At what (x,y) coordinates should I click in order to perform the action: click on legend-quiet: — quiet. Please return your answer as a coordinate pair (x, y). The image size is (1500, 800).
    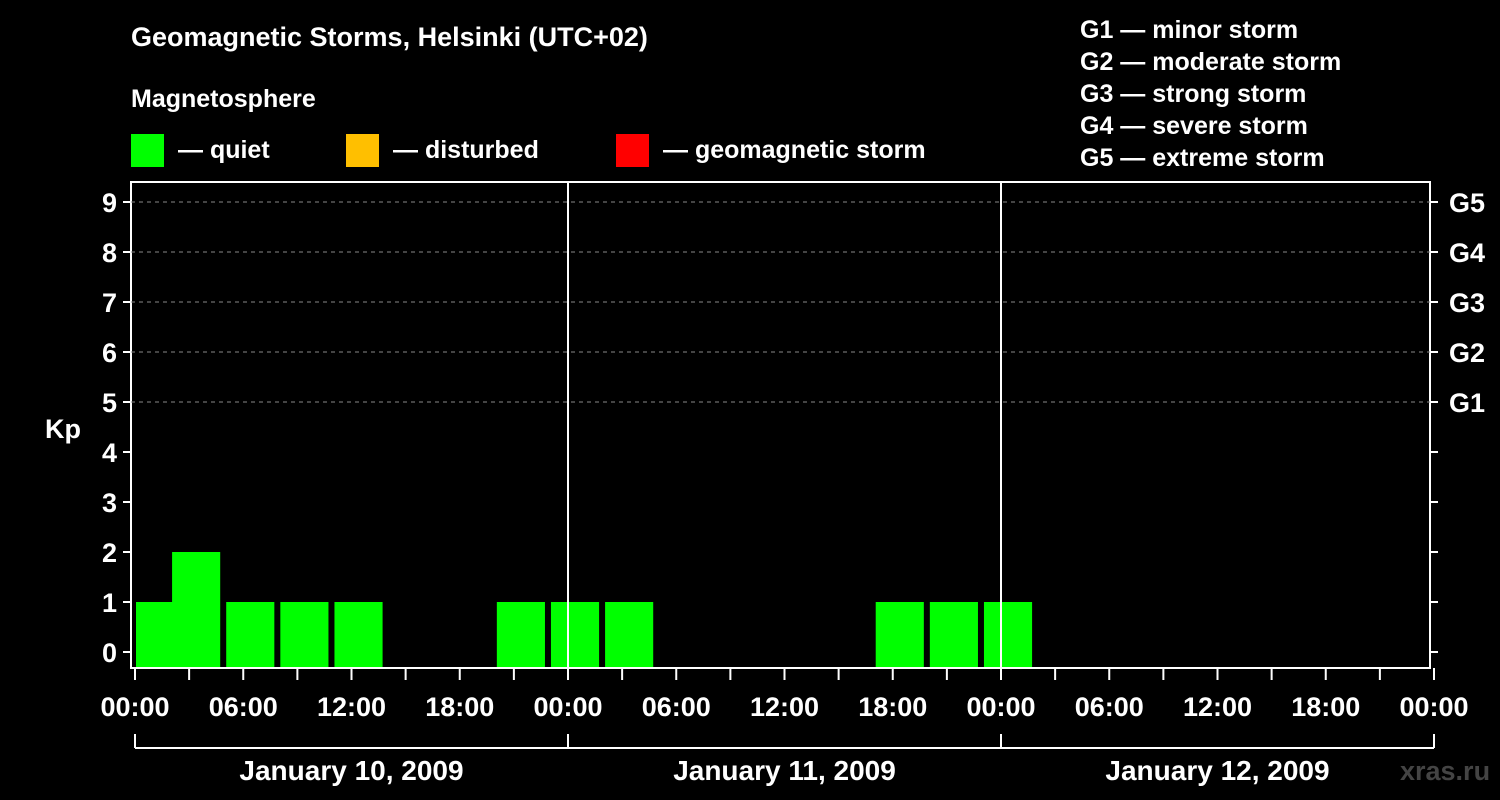
    Looking at the image, I should click on (200, 150).